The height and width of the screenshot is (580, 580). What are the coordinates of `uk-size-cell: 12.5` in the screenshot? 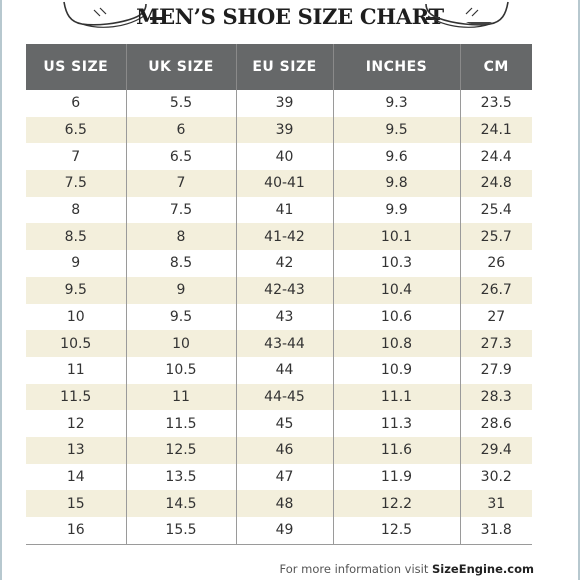 It's located at (180, 450).